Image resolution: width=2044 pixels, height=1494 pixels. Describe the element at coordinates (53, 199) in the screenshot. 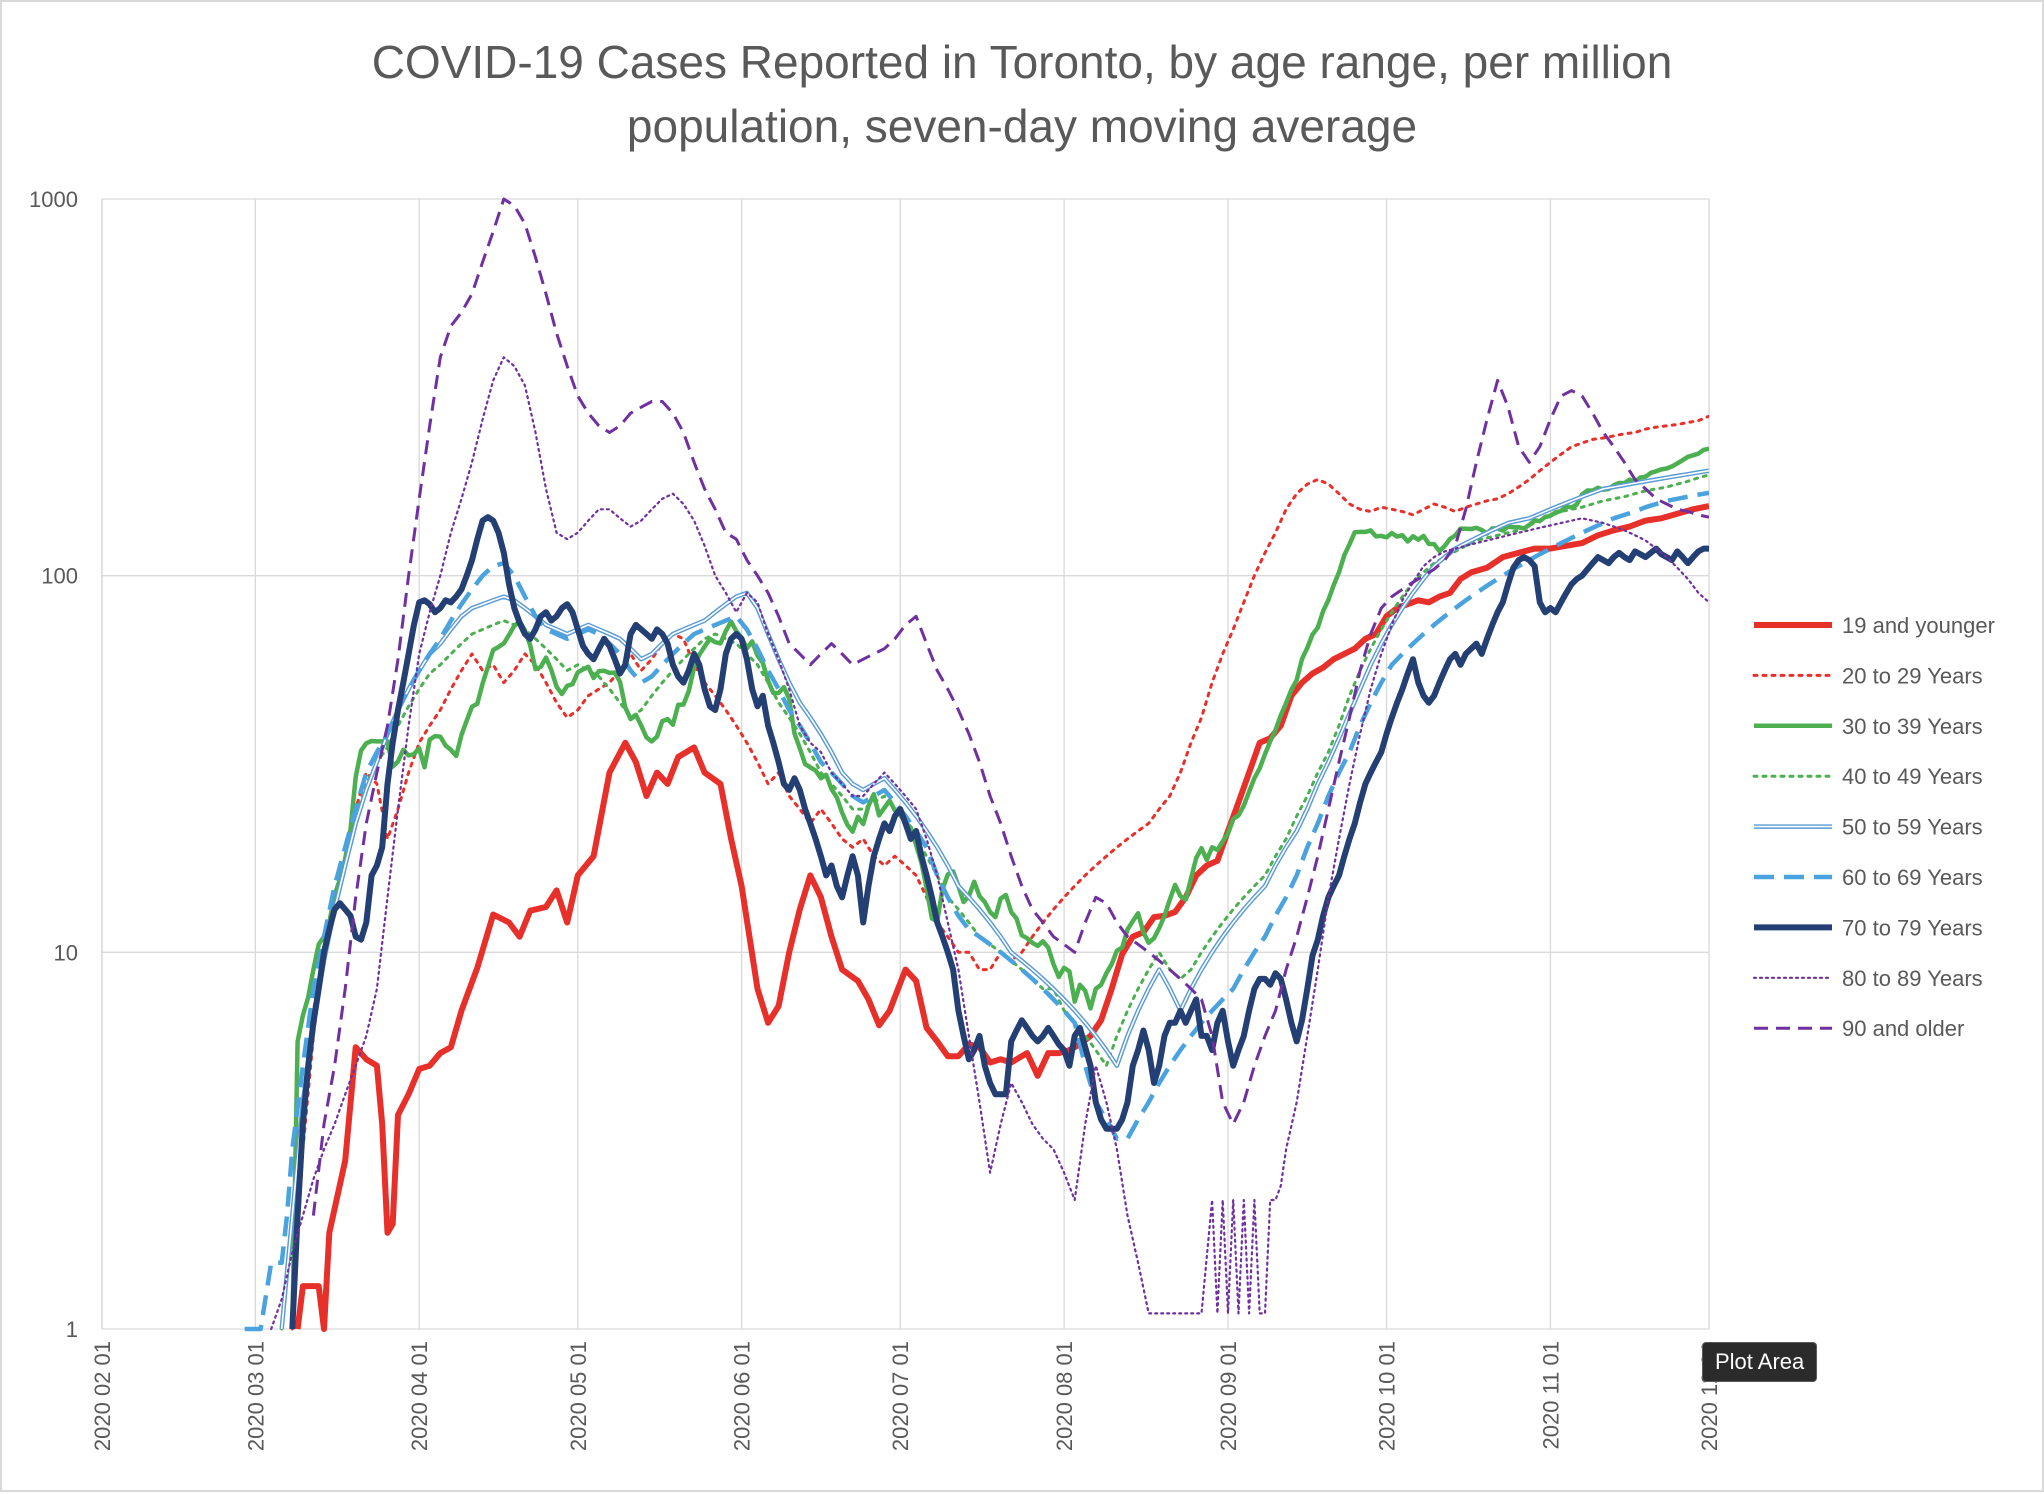

I see `y-tick-label: 1000` at that location.